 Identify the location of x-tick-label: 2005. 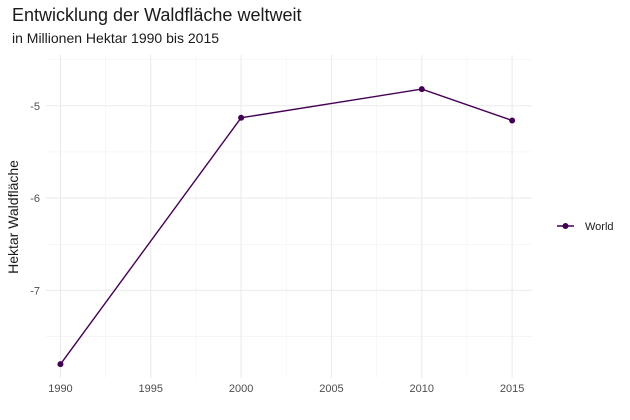
(331, 389).